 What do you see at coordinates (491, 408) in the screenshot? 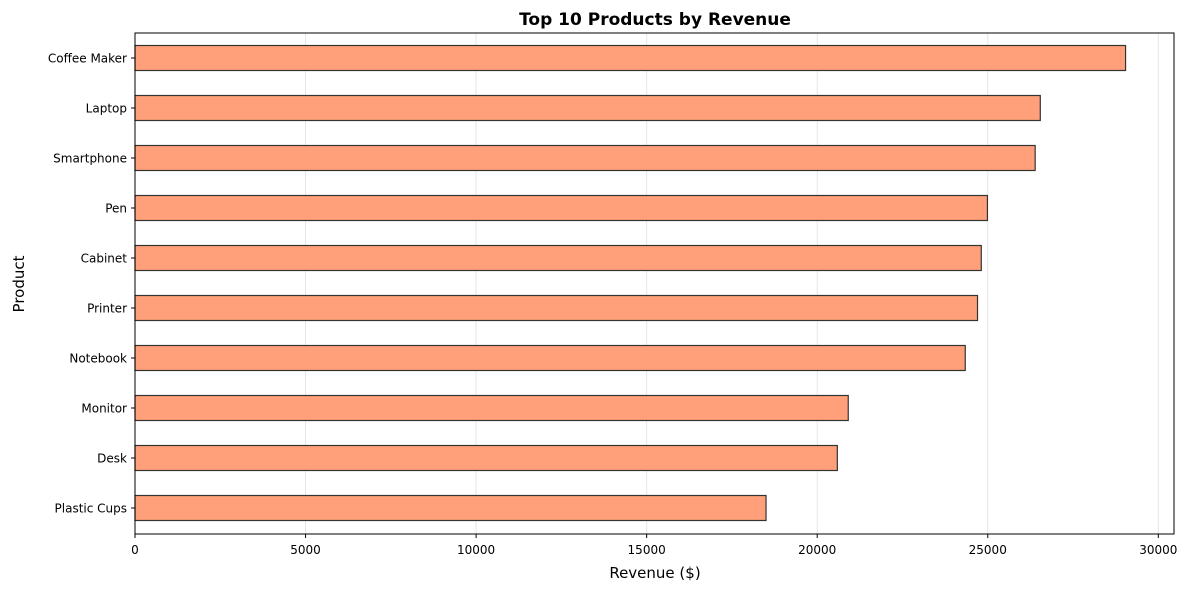
I see `bar-monitor` at bounding box center [491, 408].